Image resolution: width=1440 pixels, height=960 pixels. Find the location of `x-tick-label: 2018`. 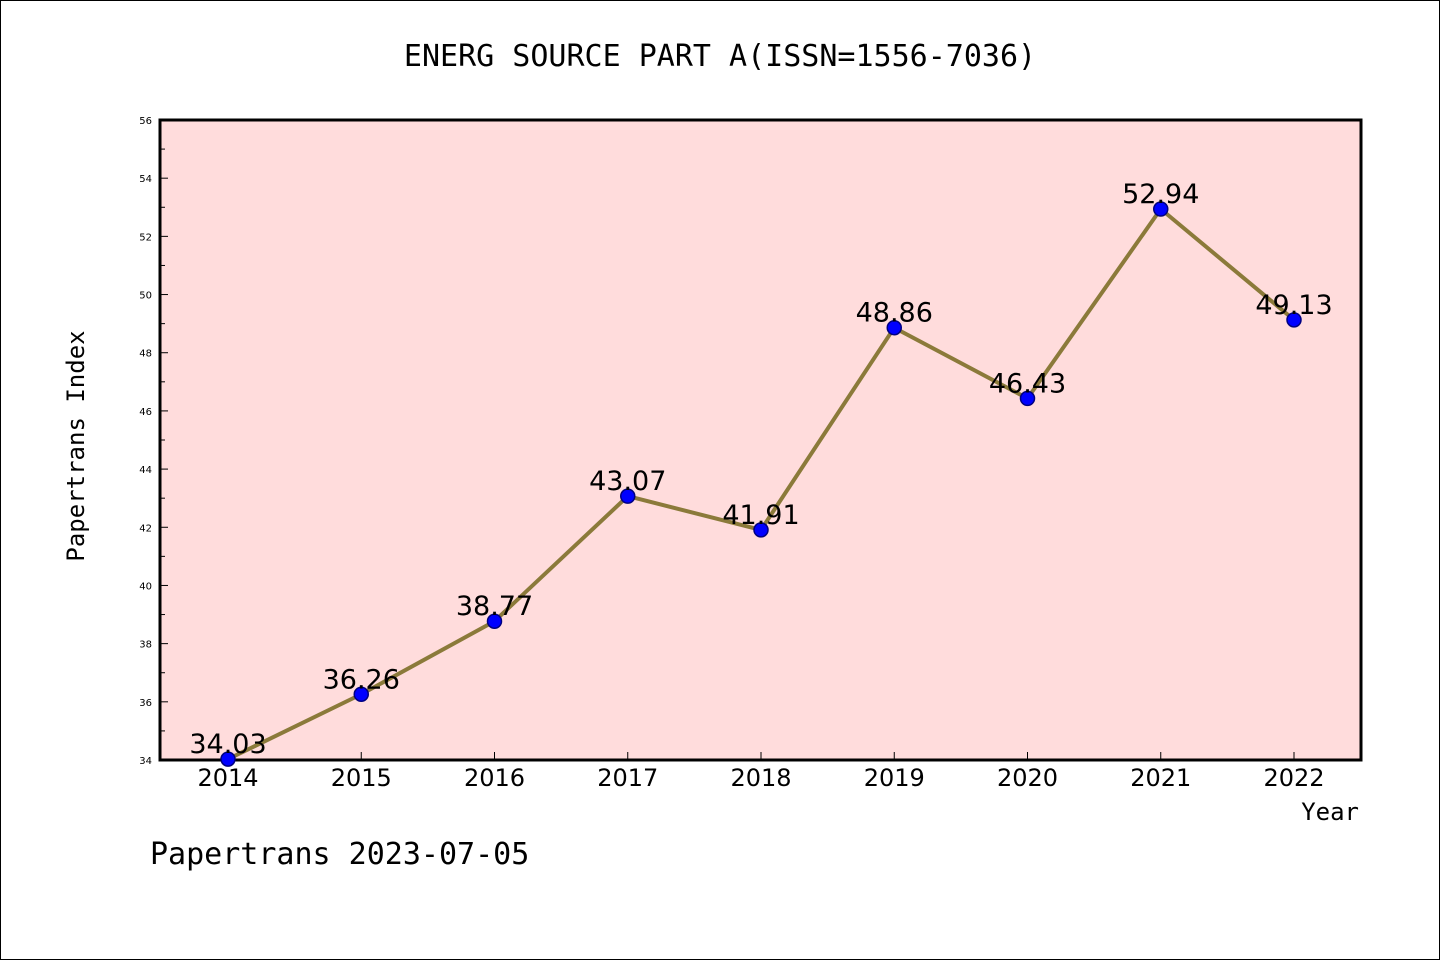

x-tick-label: 2018 is located at coordinates (760, 778).